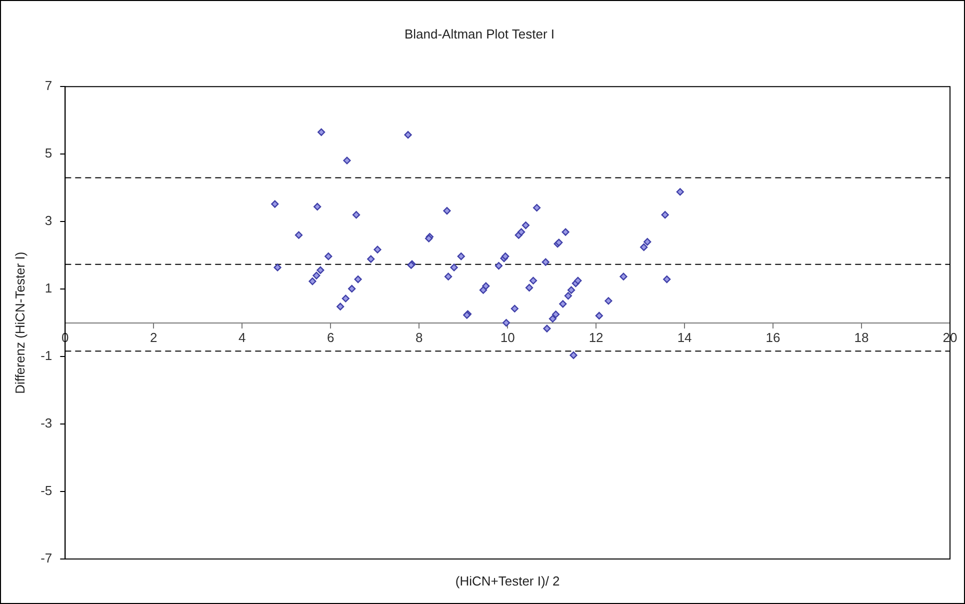 Image resolution: width=965 pixels, height=604 pixels. What do you see at coordinates (773, 338) in the screenshot?
I see `x-tick-label: 16` at bounding box center [773, 338].